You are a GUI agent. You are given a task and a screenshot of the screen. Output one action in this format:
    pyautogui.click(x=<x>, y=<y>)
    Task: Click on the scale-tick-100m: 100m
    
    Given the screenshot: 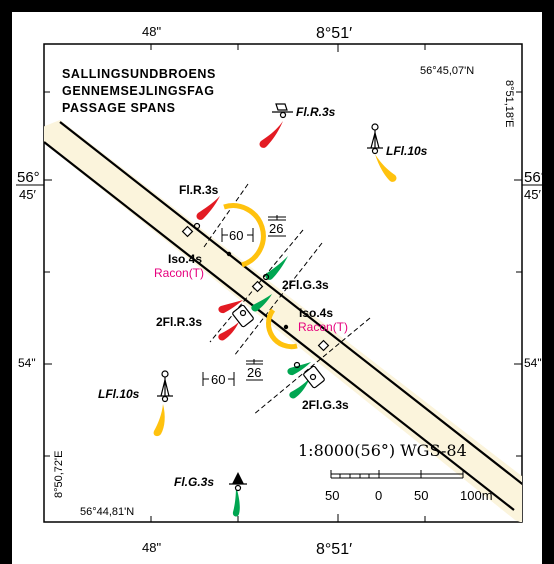 What is the action you would take?
    pyautogui.click(x=476, y=495)
    